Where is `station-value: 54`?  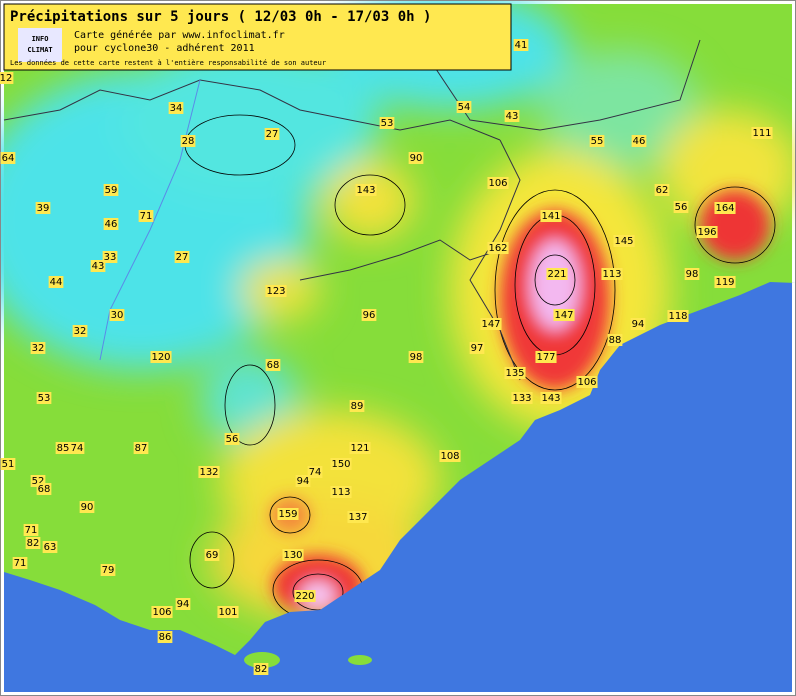 station-value: 54 is located at coordinates (464, 107).